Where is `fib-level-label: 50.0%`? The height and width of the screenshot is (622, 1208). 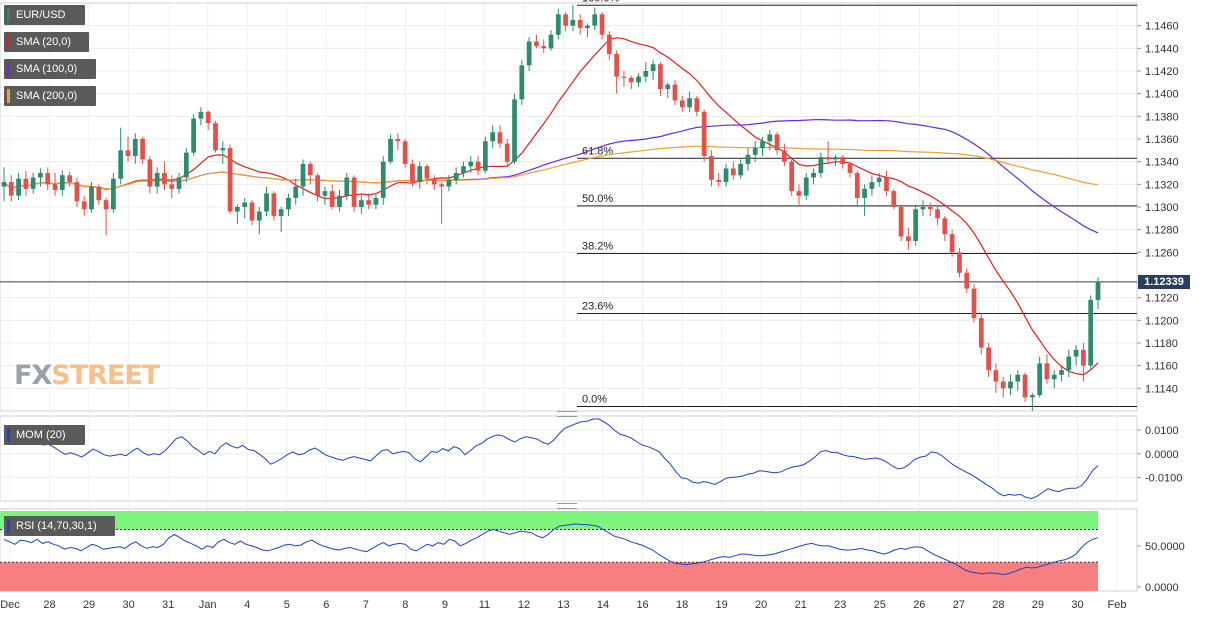
fib-level-label: 50.0% is located at coordinates (597, 199).